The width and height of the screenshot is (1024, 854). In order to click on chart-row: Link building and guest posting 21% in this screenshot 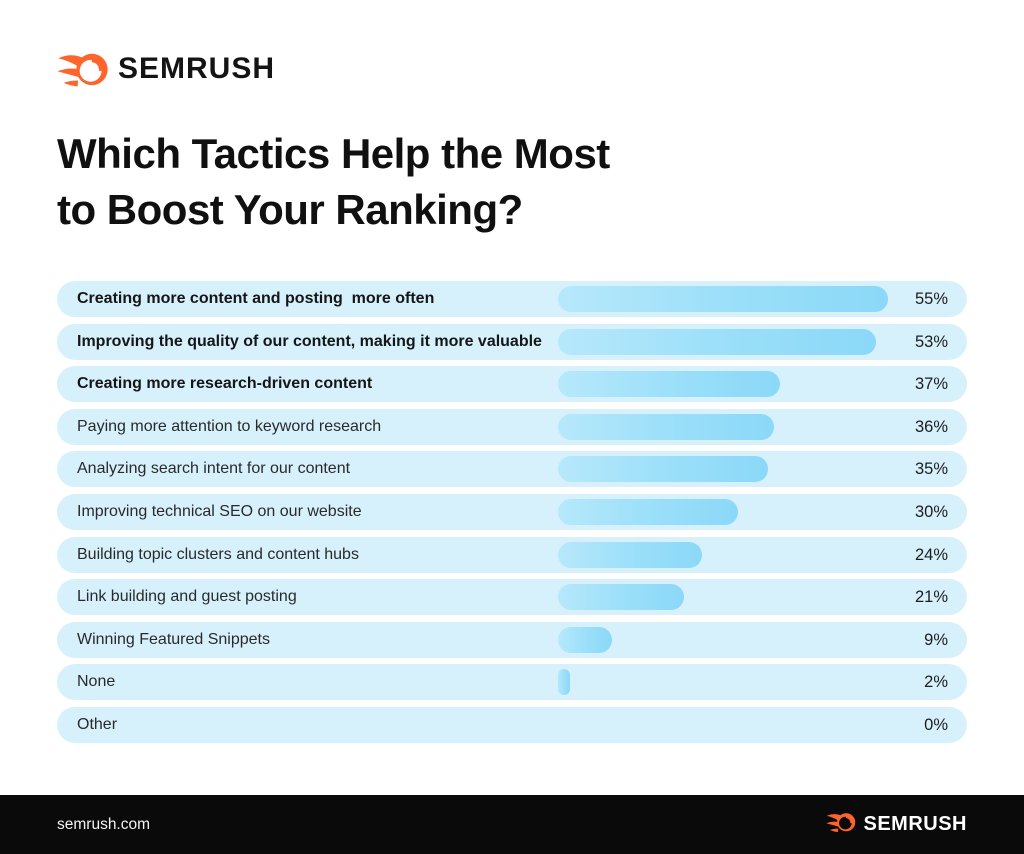, I will do `click(512, 597)`.